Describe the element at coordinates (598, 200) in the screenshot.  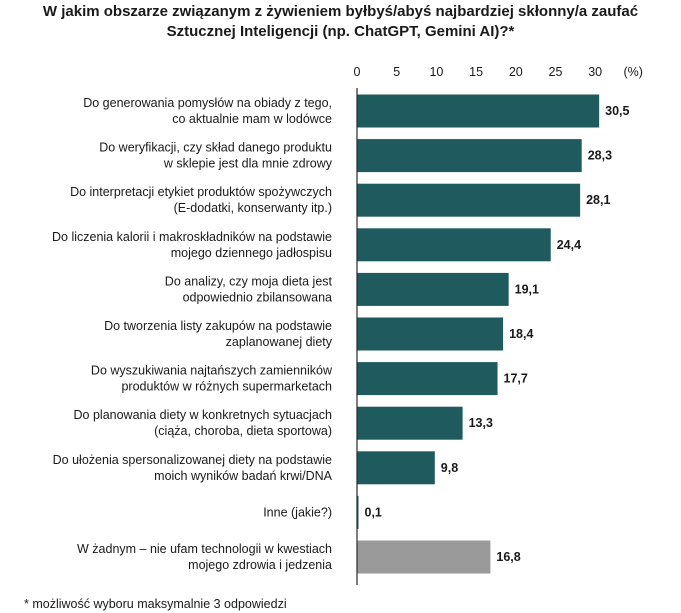
I see `value-label: 28,1` at that location.